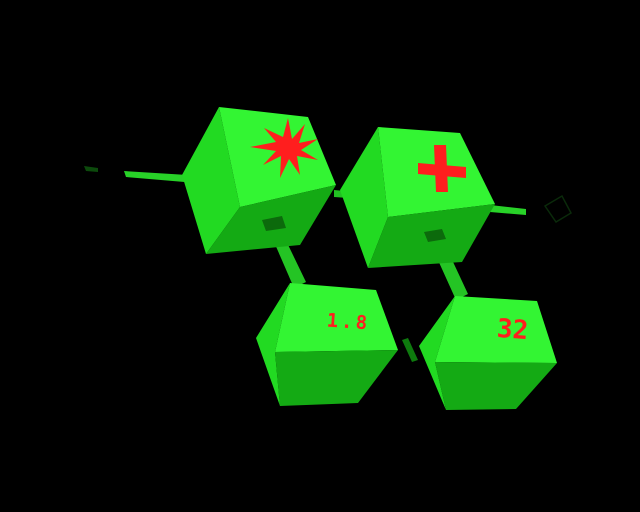 This screenshot has width=640, height=512. I want to click on wire-input-left-tip, so click(91, 169).